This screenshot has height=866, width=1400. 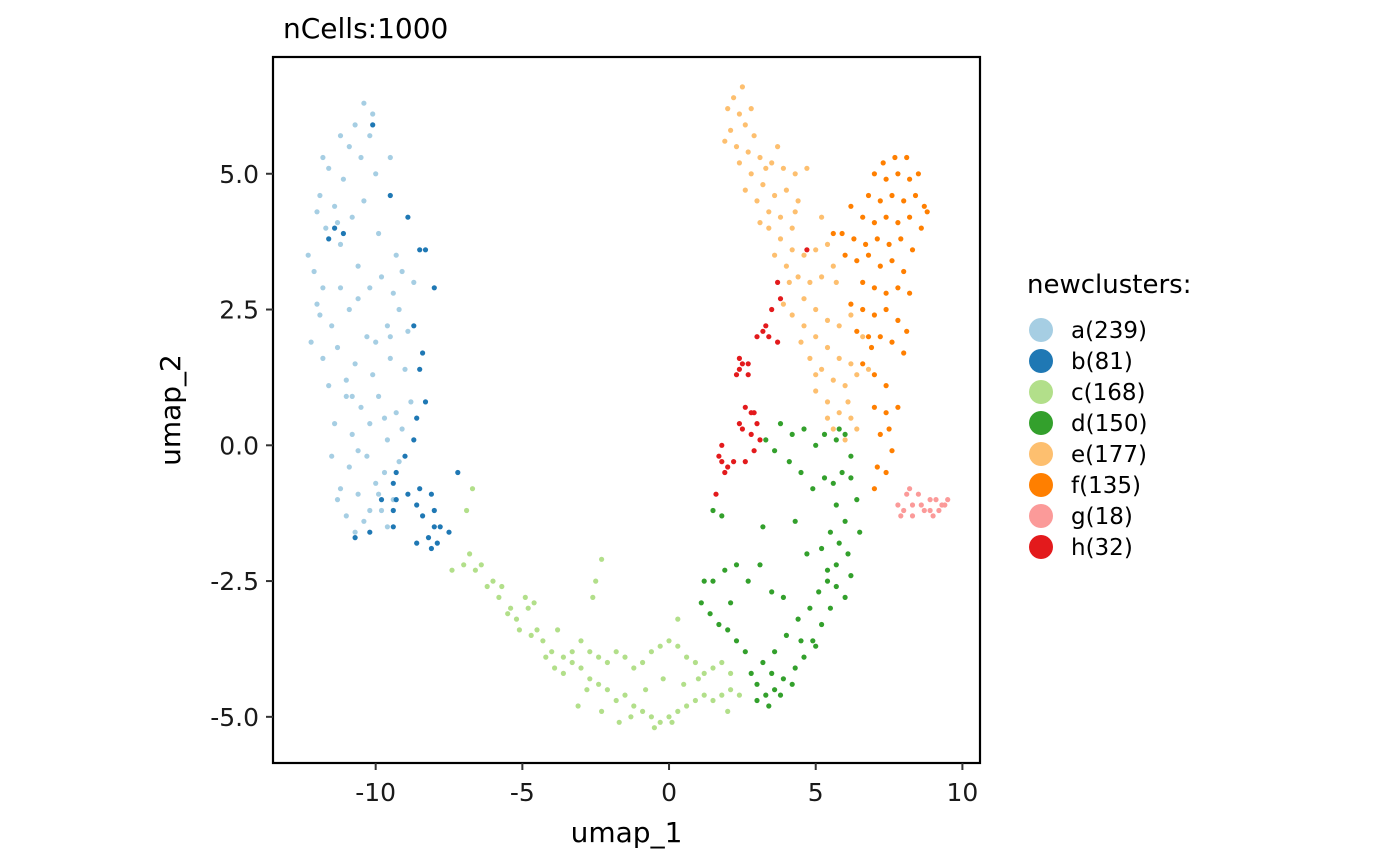 What do you see at coordinates (241, 446) in the screenshot?
I see `y-axis: -5.0 -2.5 0.0 2.5 5.0` at bounding box center [241, 446].